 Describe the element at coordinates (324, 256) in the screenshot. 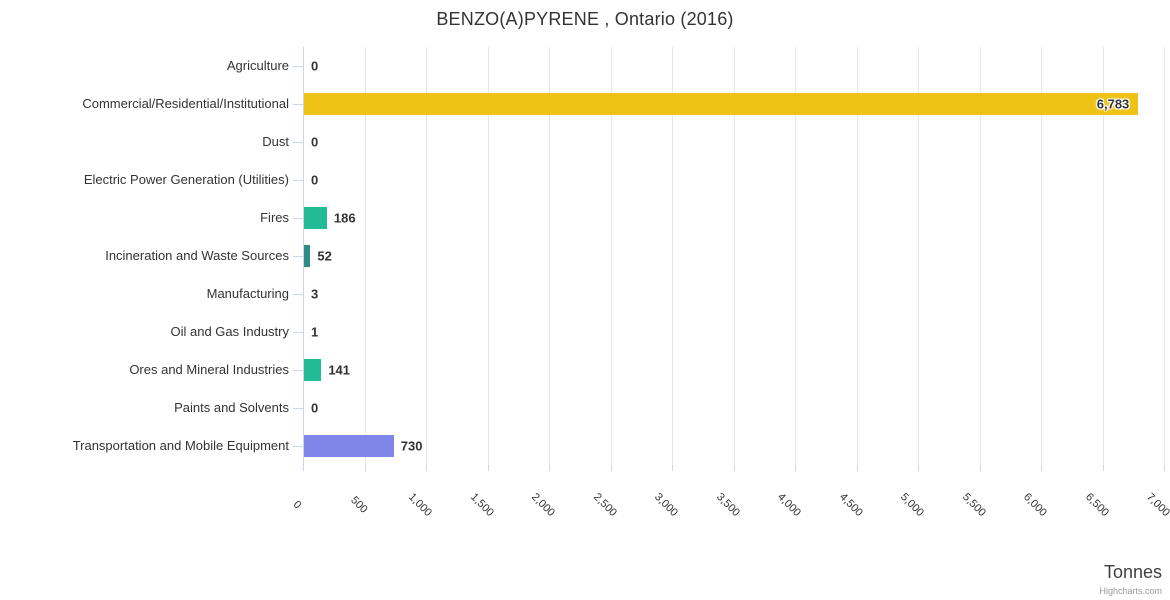

I see `bar-value-label: 52` at that location.